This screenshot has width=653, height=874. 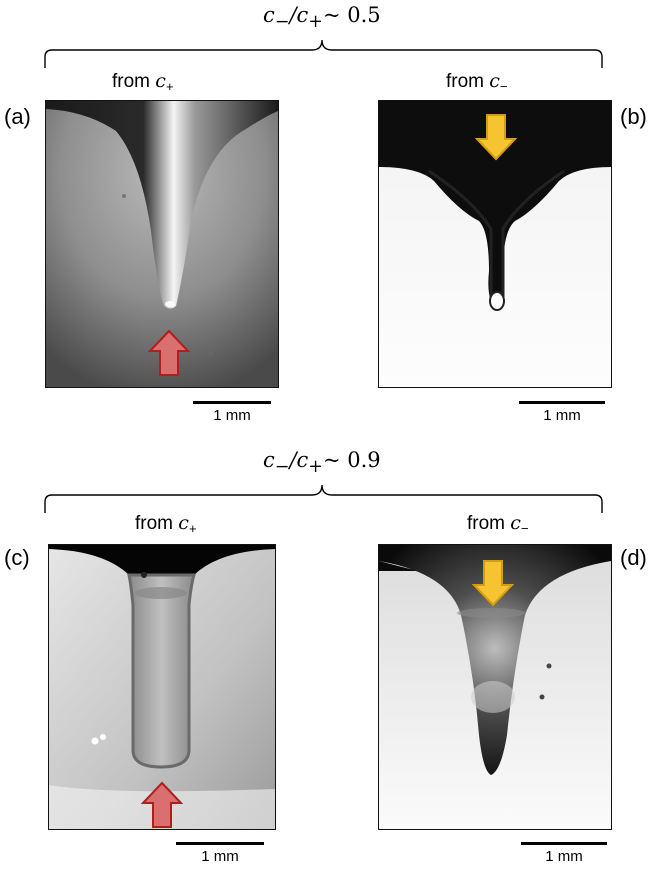 I want to click on top-brace, so click(x=323, y=53).